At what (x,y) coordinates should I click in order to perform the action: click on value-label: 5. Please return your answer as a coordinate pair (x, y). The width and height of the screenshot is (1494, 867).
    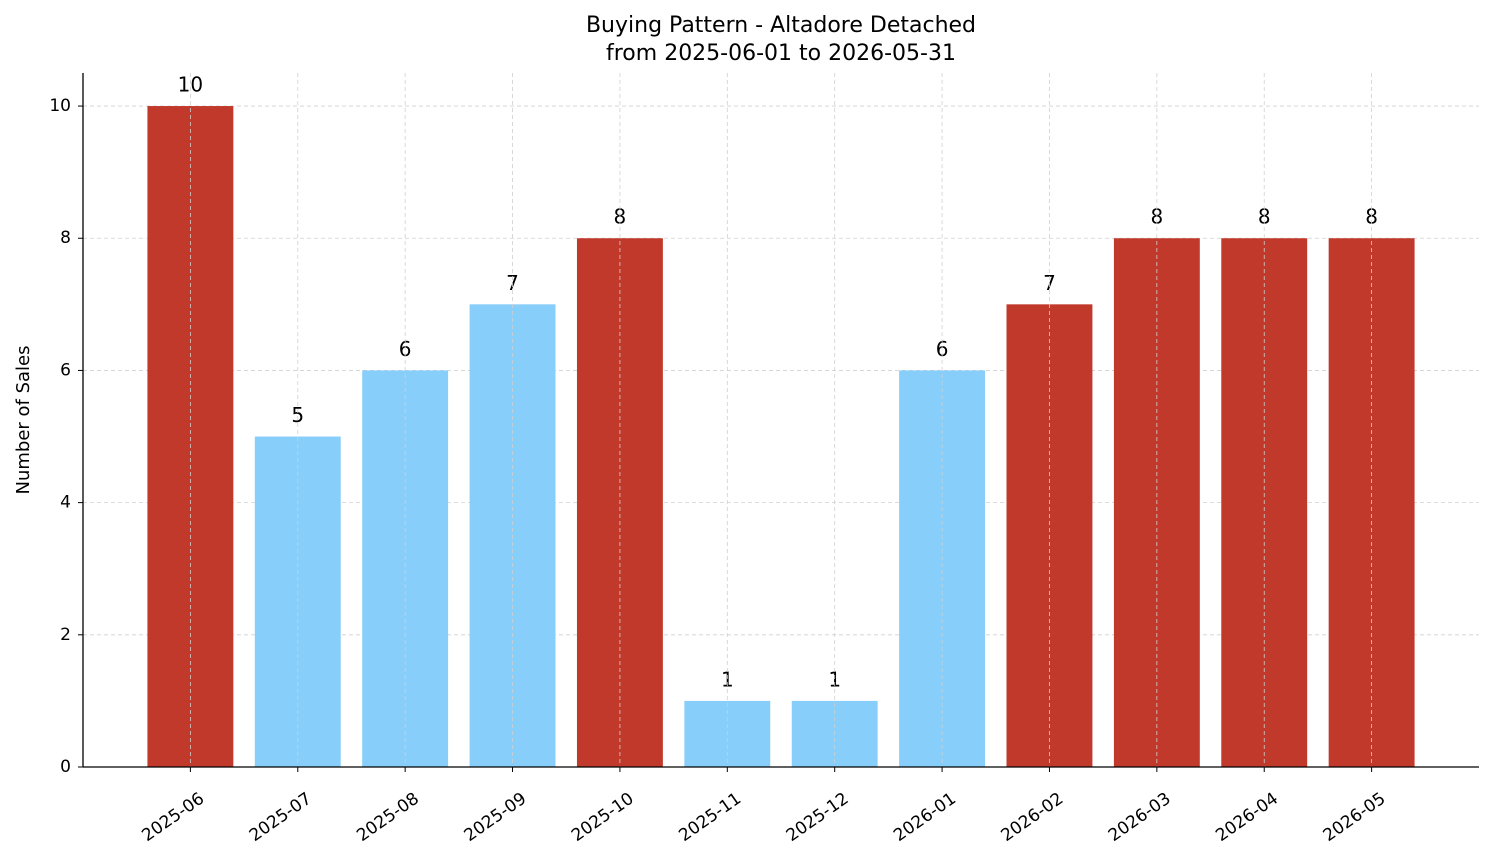
    Looking at the image, I should click on (297, 415).